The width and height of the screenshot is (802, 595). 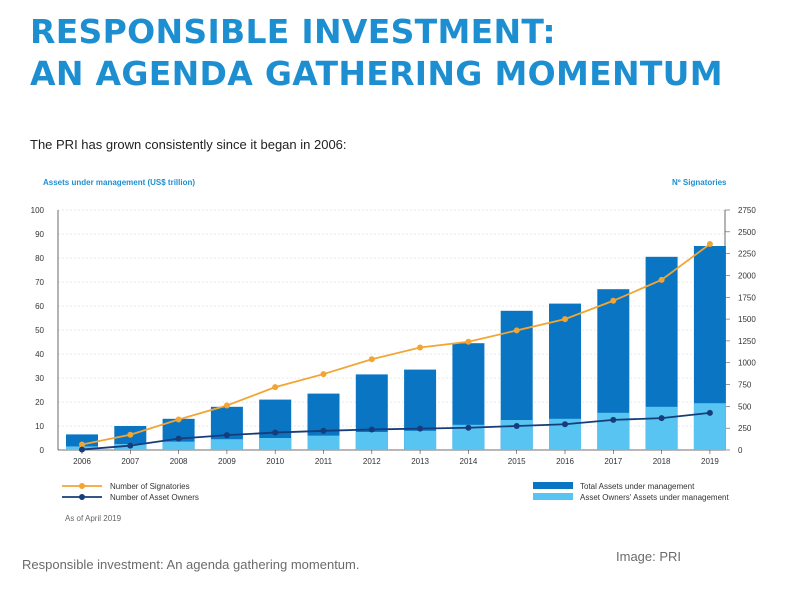 I want to click on left-tick-label: 0, so click(x=42, y=450).